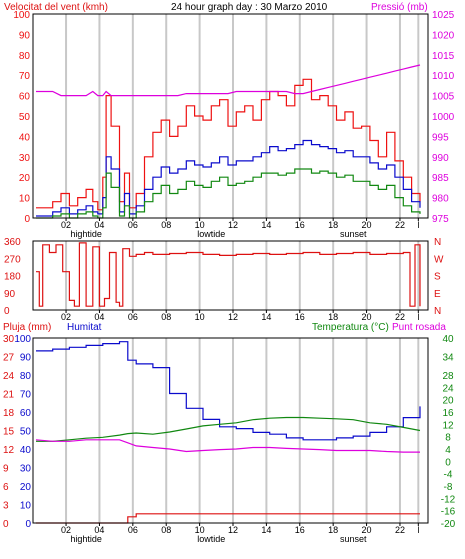  What do you see at coordinates (21, 15) in the screenshot?
I see `wind-y-tick-label: 100` at bounding box center [21, 15].